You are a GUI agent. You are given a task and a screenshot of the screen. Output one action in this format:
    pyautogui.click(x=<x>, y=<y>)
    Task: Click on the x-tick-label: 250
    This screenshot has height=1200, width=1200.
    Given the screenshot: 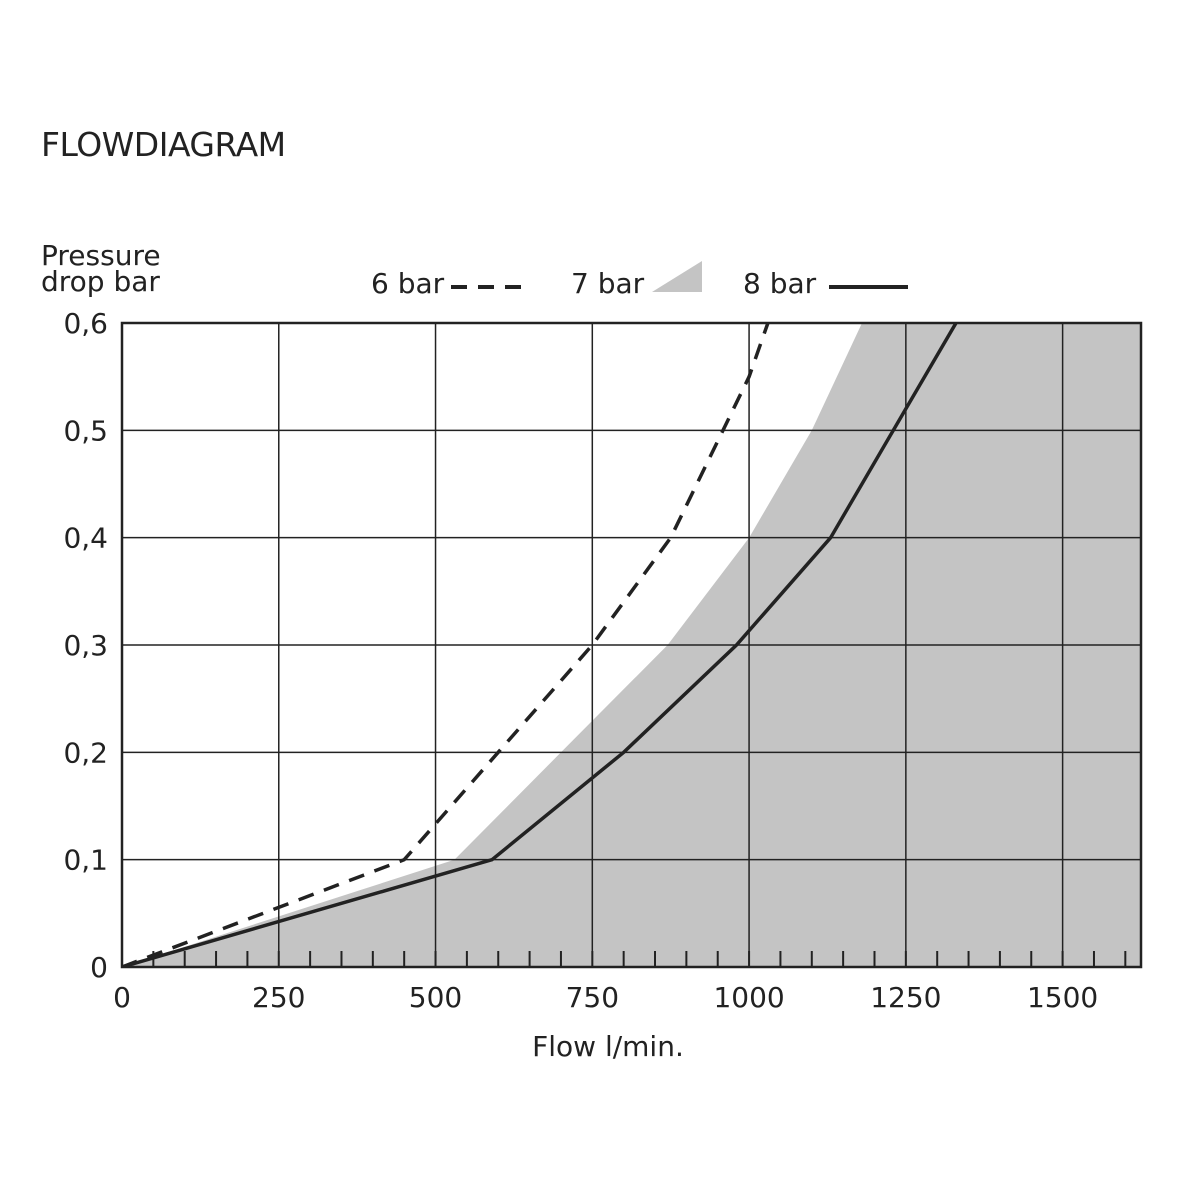 What is the action you would take?
    pyautogui.click(x=278, y=997)
    